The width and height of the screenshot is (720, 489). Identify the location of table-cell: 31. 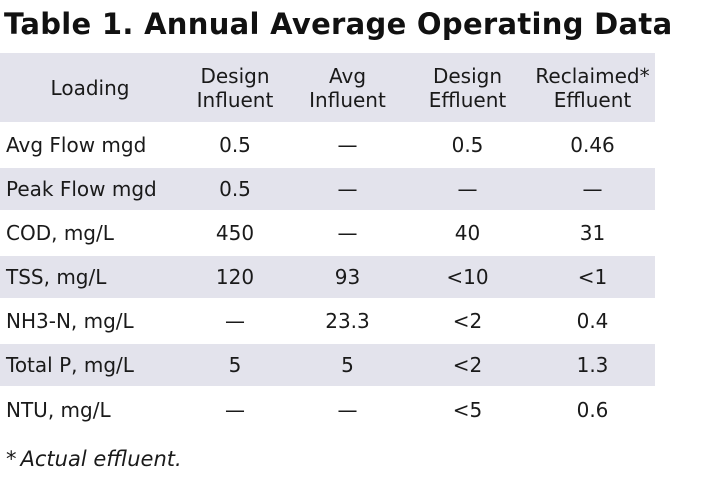
(592, 232).